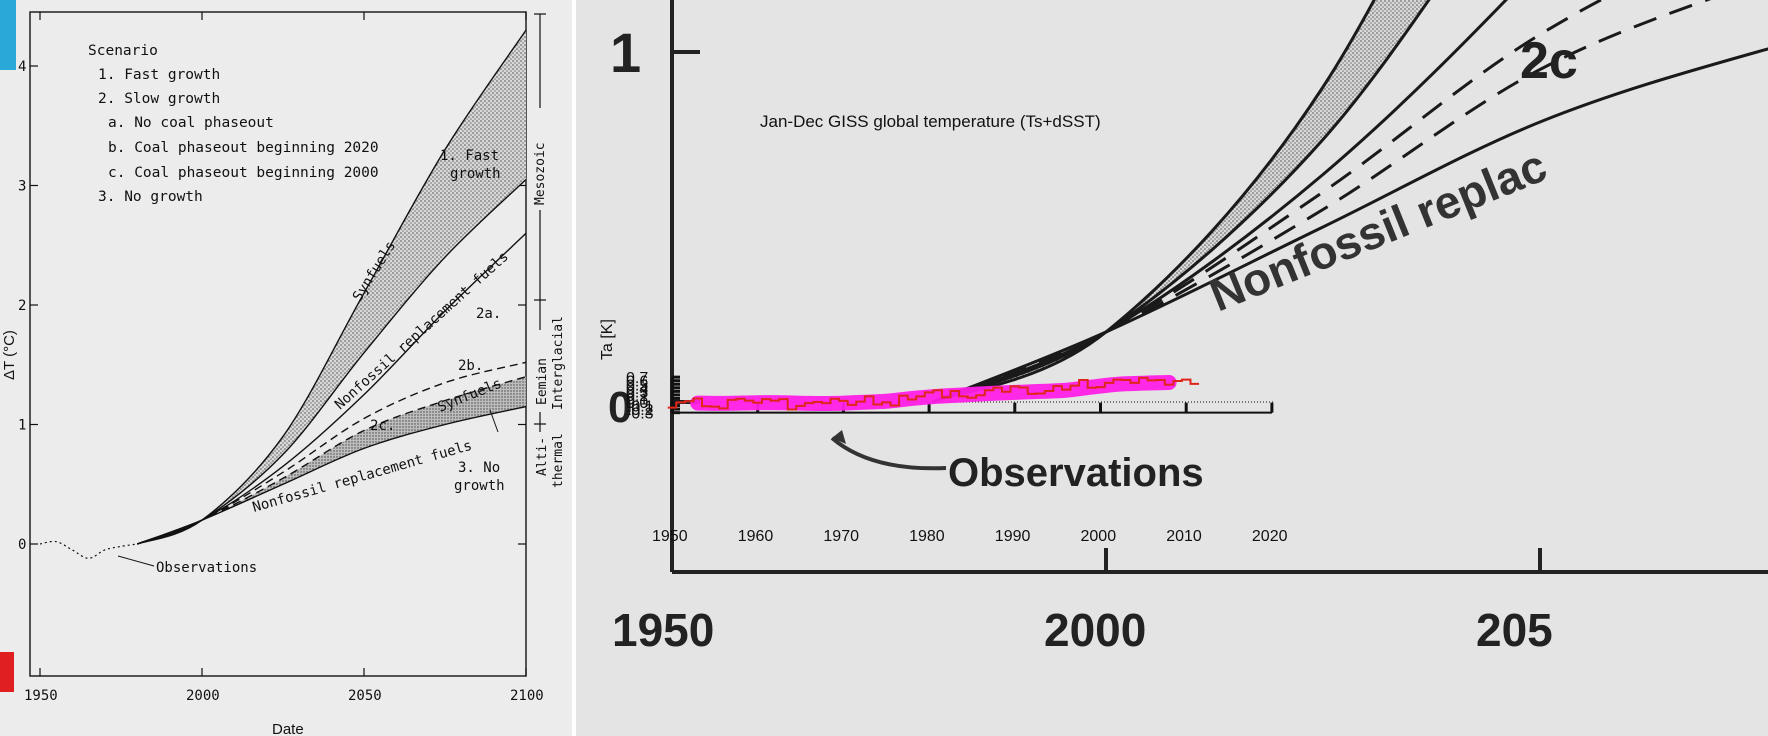 Image resolution: width=1768 pixels, height=736 pixels. Describe the element at coordinates (540, 173) in the screenshot. I see `era-mesozoic: Mesozoic` at that location.